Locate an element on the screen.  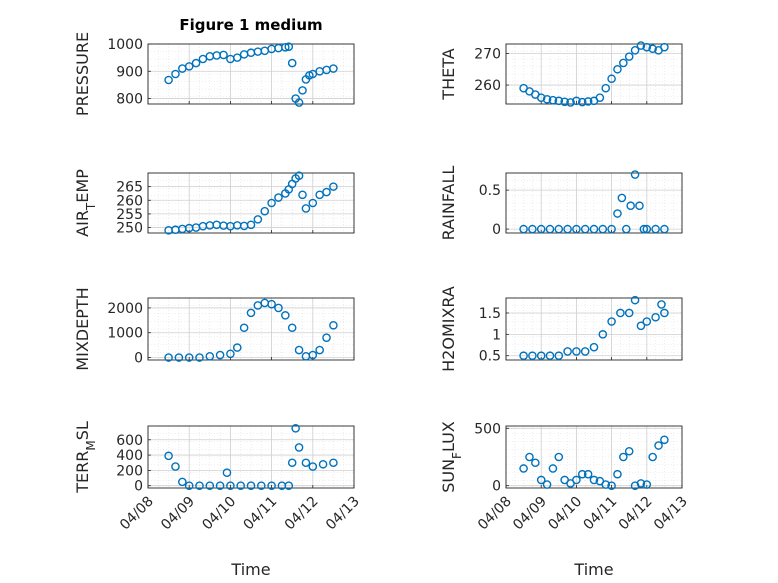
subplot-4: 0 0.5 RAINFALL is located at coordinates (561, 203).